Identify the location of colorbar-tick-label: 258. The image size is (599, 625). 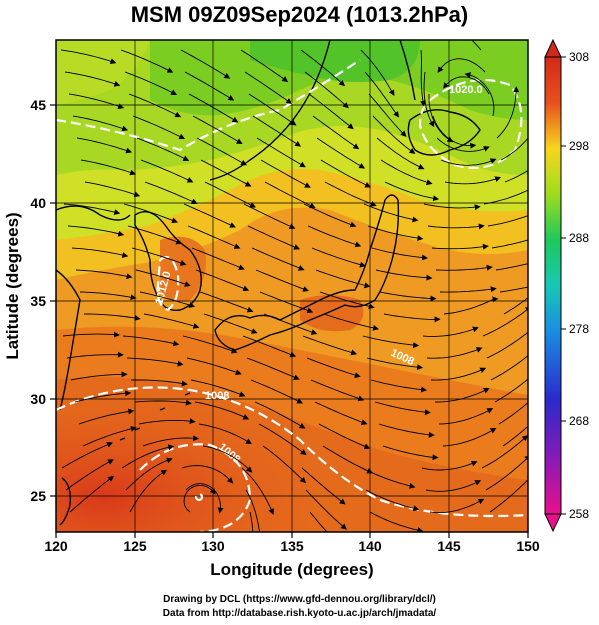
(579, 514).